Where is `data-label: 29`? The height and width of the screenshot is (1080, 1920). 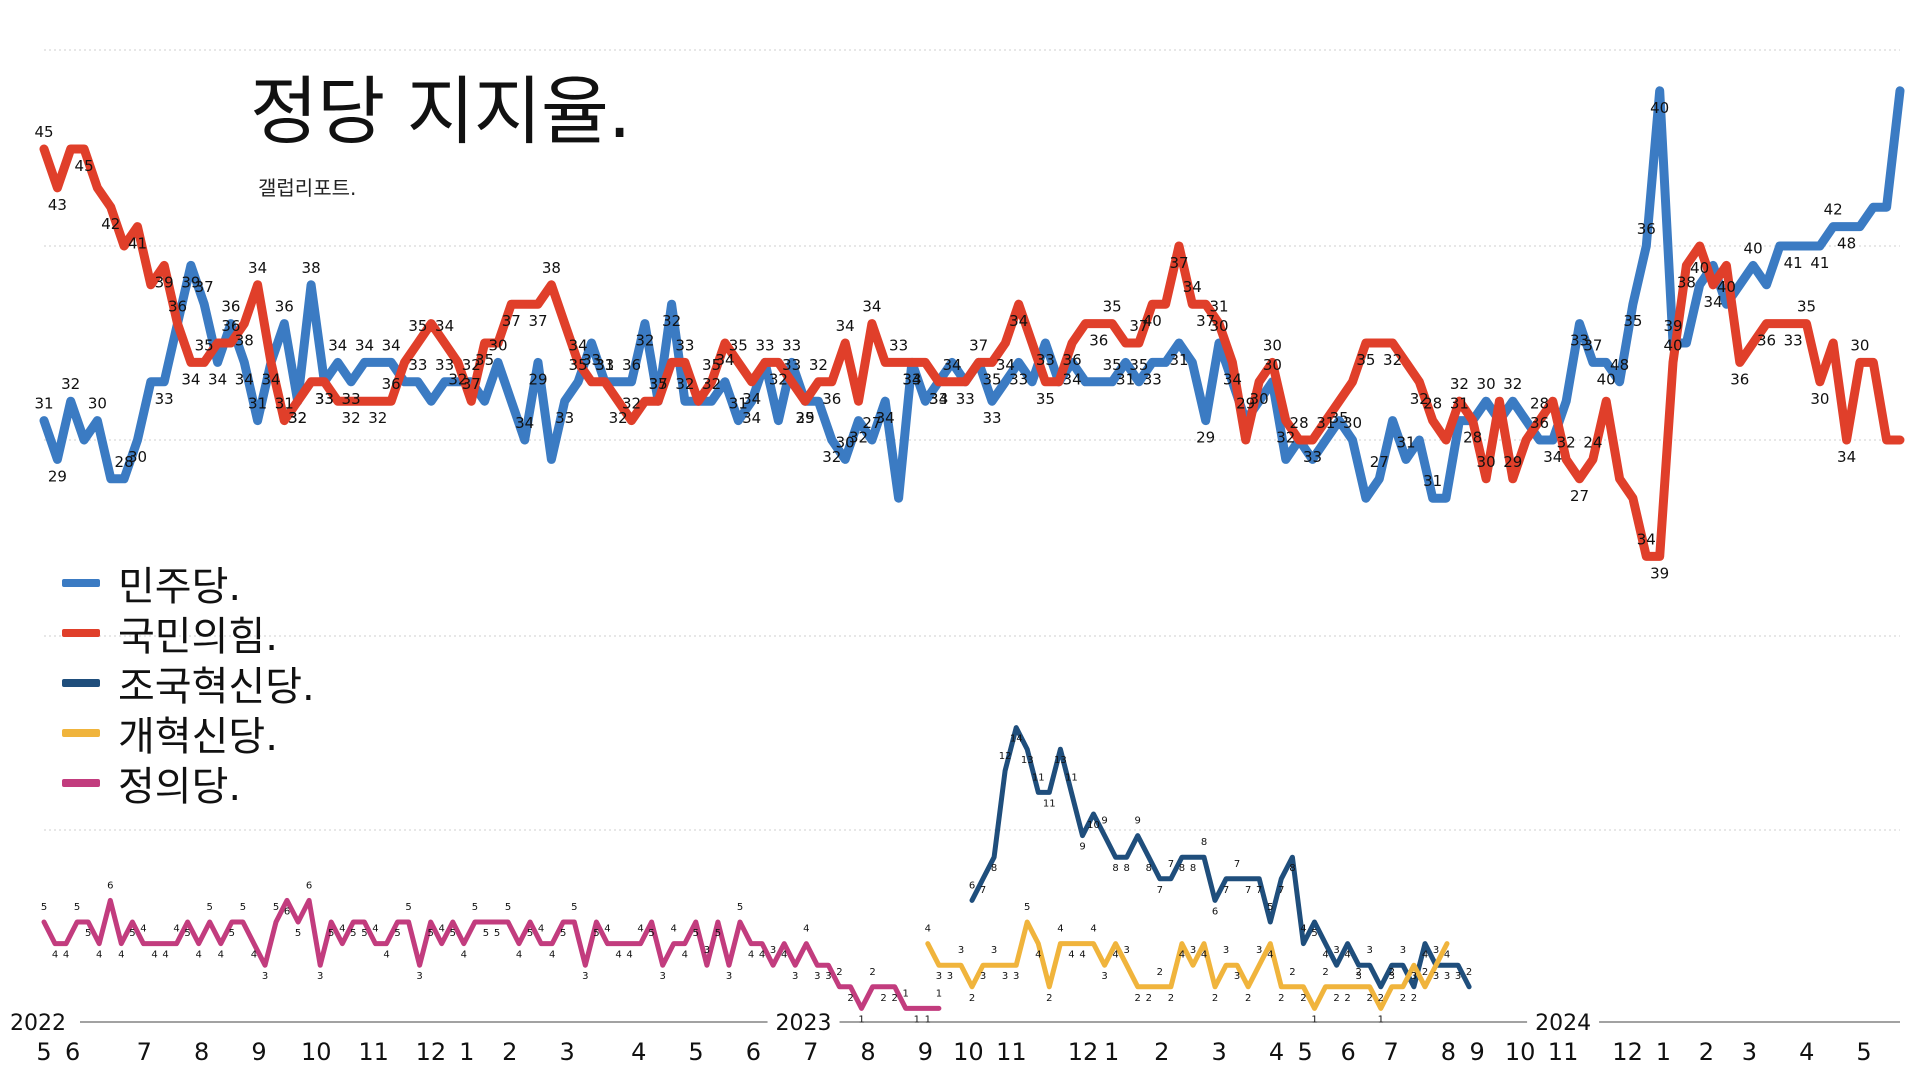 data-label: 29 is located at coordinates (1205, 438).